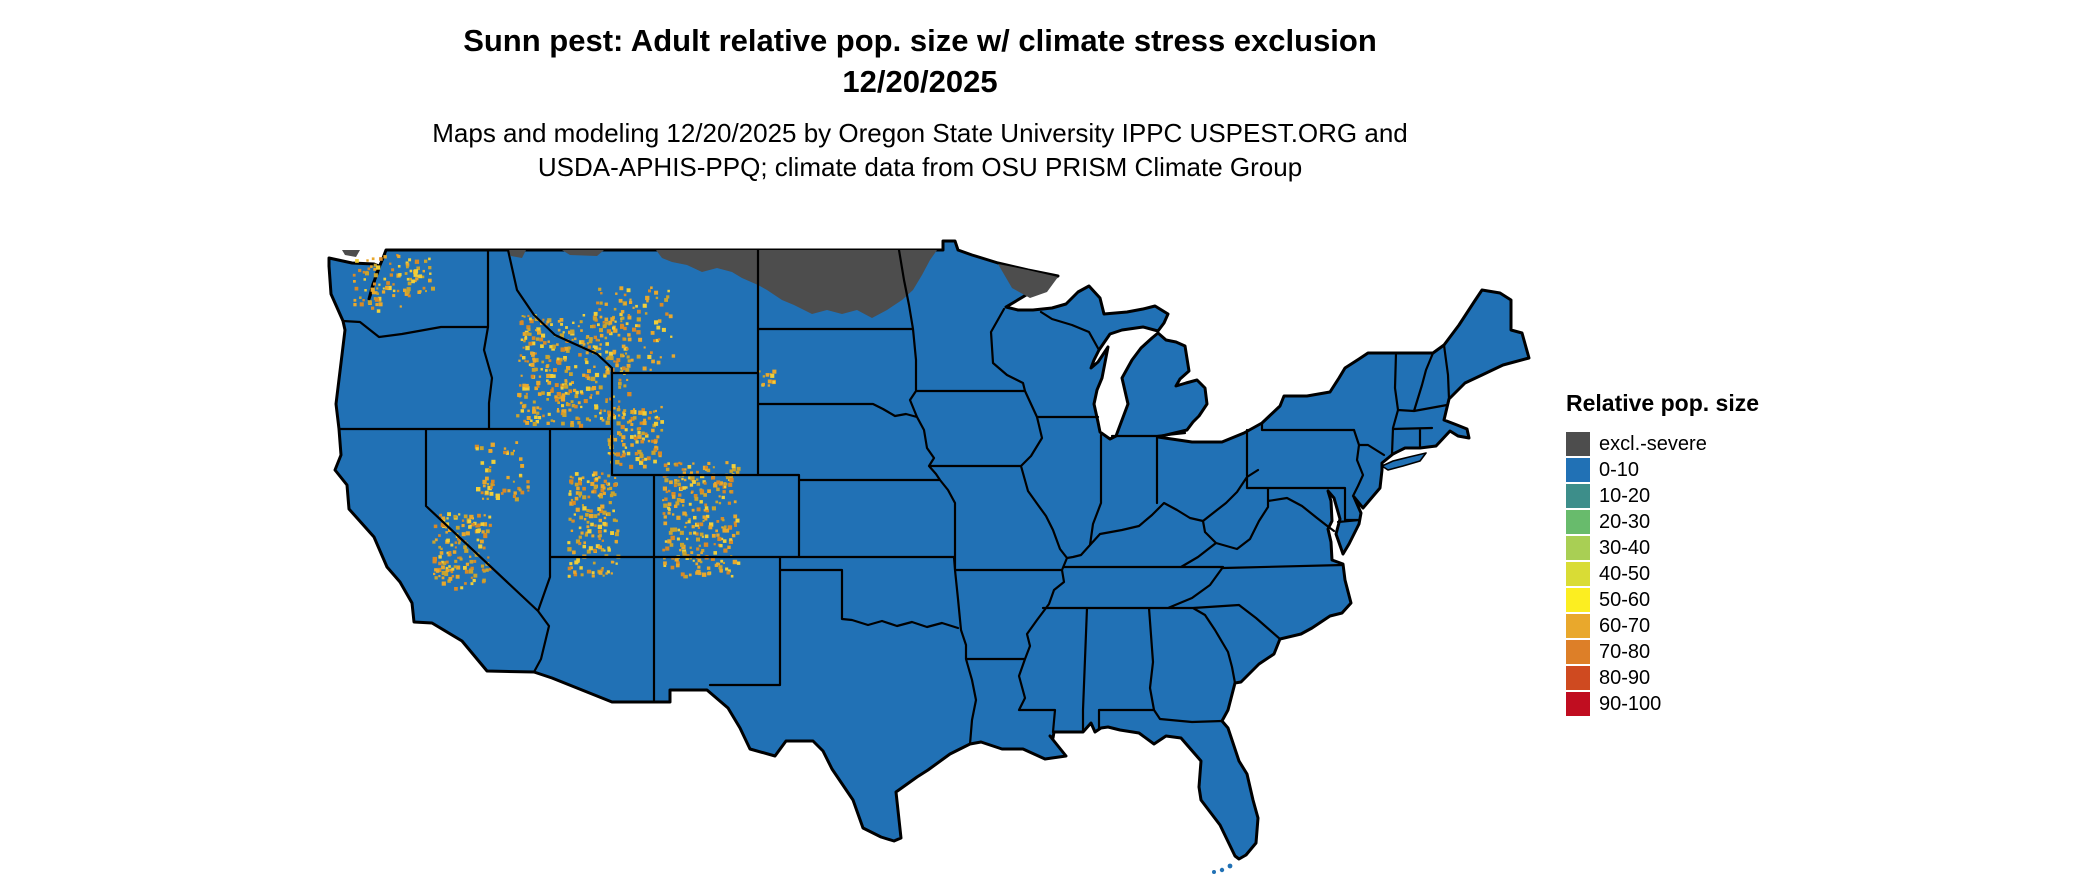 The image size is (2100, 892). Describe the element at coordinates (1625, 600) in the screenshot. I see `legend-item-label: 50-60` at that location.